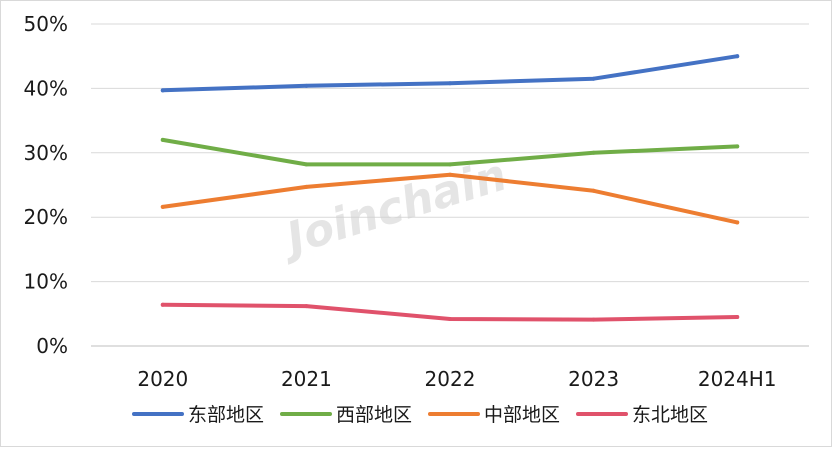  I want to click on legend-item: 东部地区, so click(198, 415).